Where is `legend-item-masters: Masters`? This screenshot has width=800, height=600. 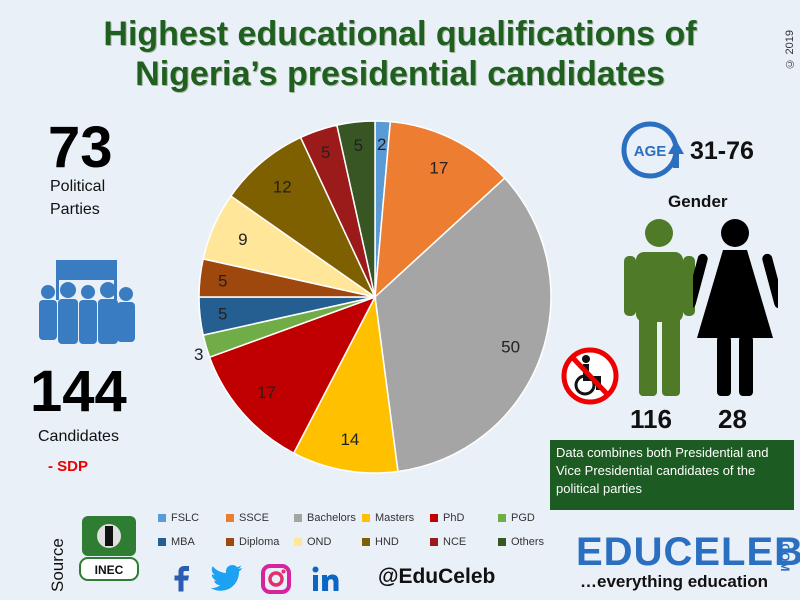 legend-item-masters: Masters is located at coordinates (388, 518).